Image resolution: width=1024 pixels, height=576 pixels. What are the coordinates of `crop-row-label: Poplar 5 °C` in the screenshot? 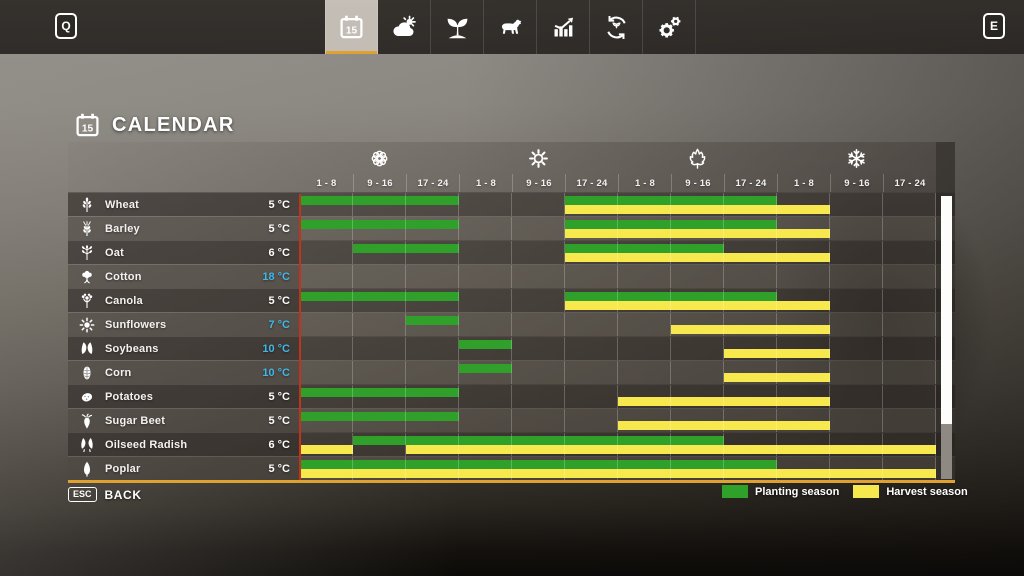 It's located at (184, 468).